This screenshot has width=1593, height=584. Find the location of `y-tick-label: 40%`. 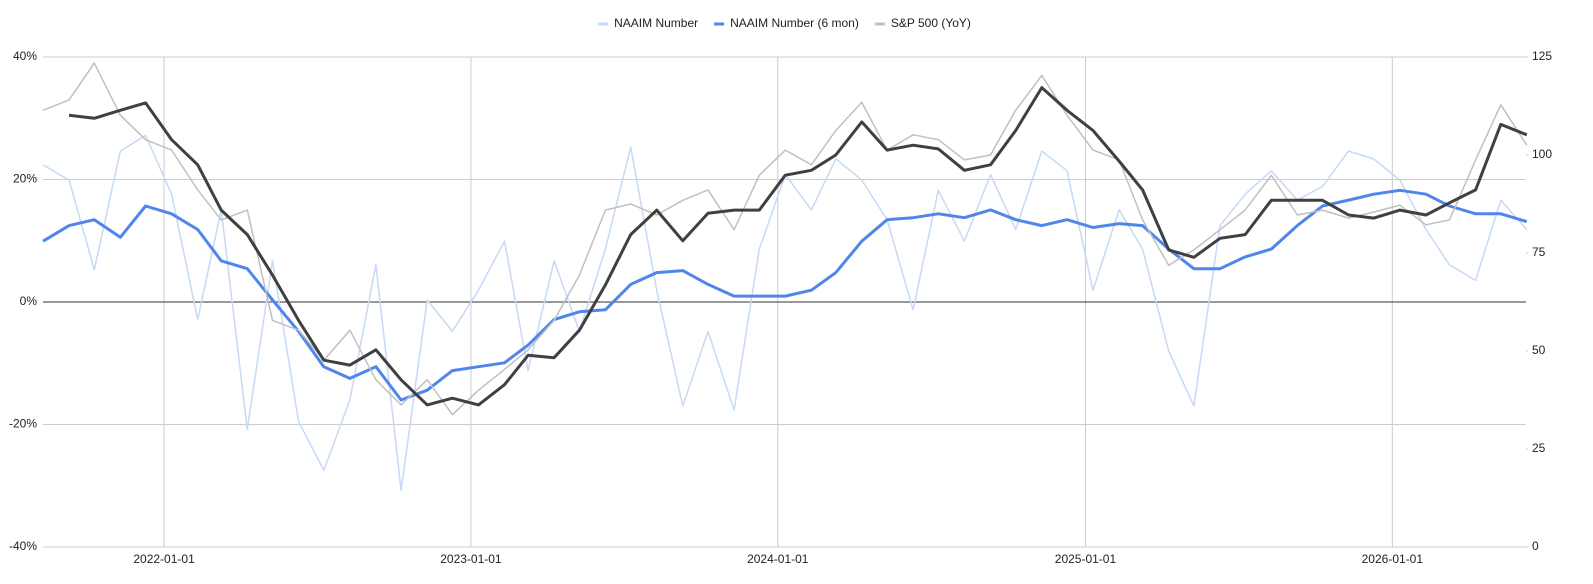

y-tick-label: 40% is located at coordinates (25, 56).